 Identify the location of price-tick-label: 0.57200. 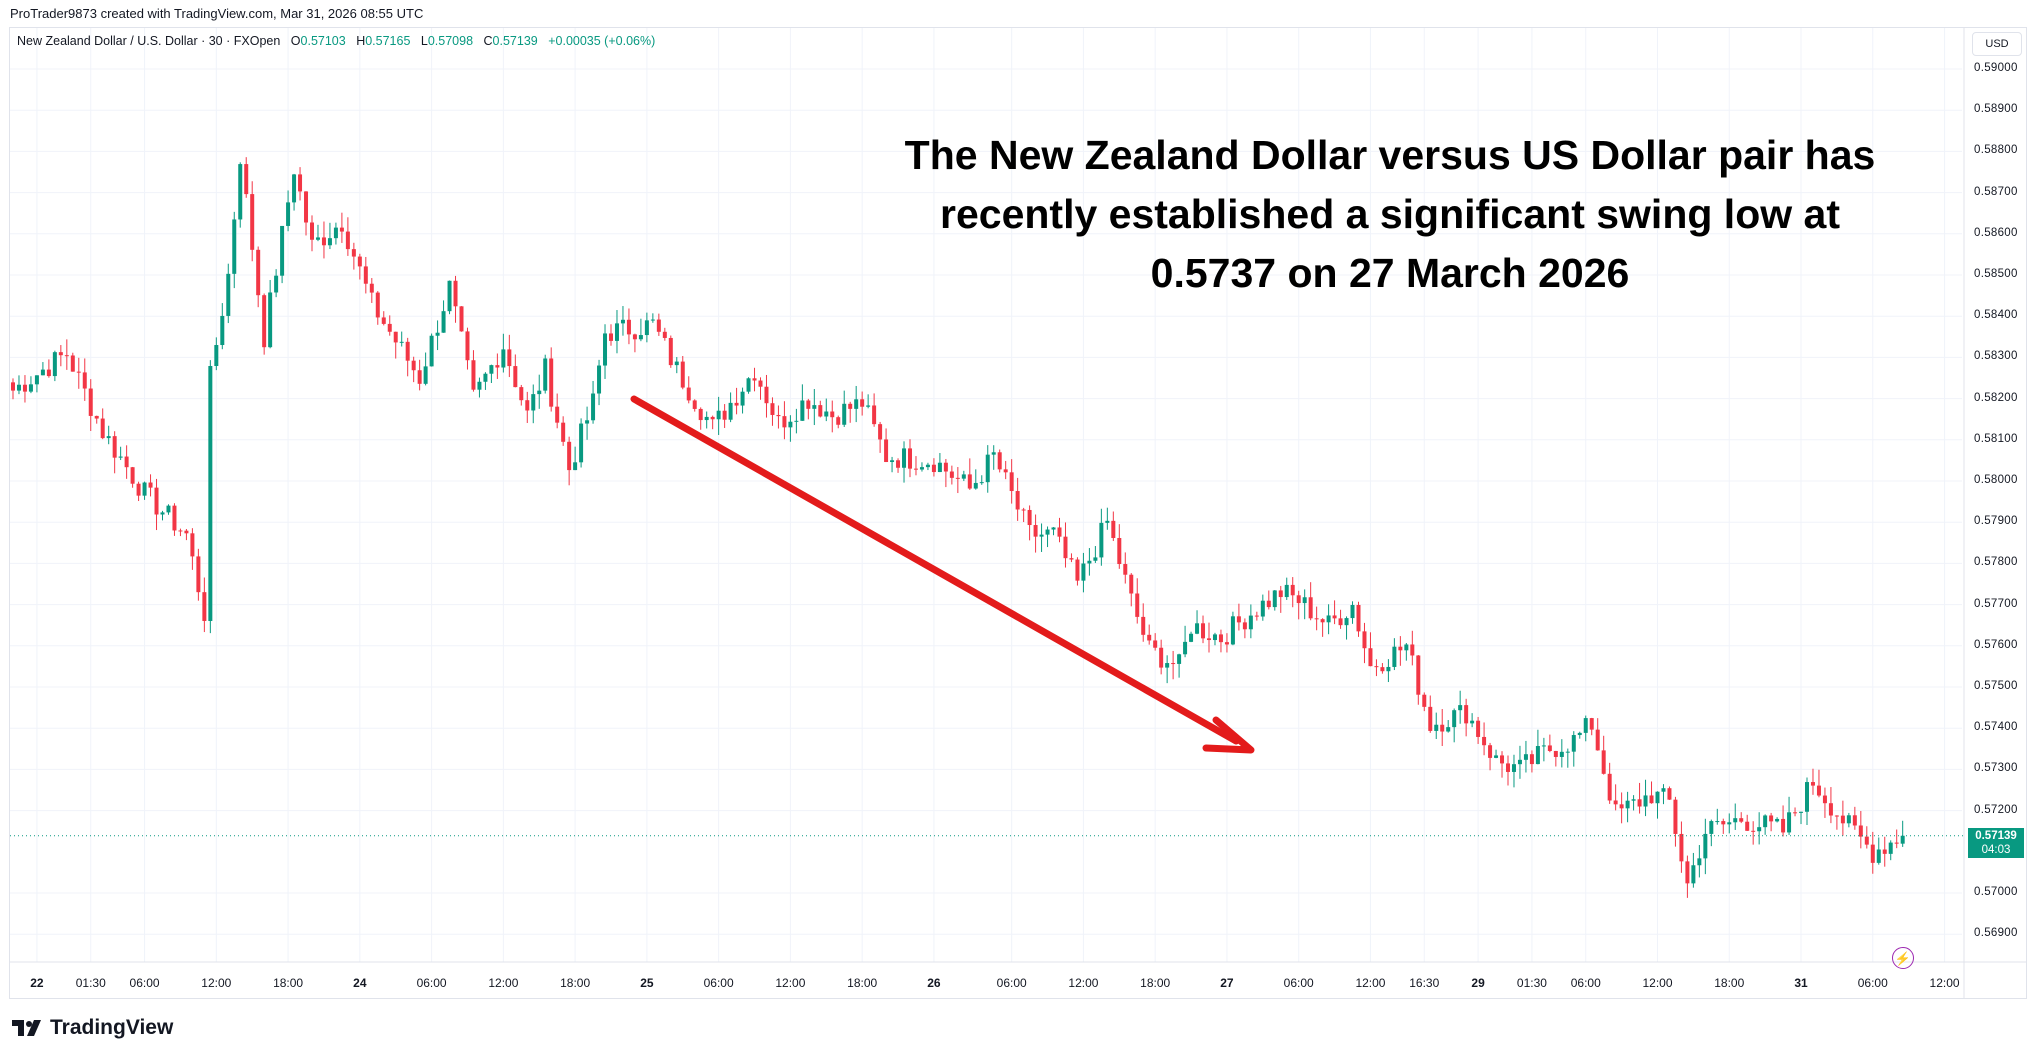
(1996, 809).